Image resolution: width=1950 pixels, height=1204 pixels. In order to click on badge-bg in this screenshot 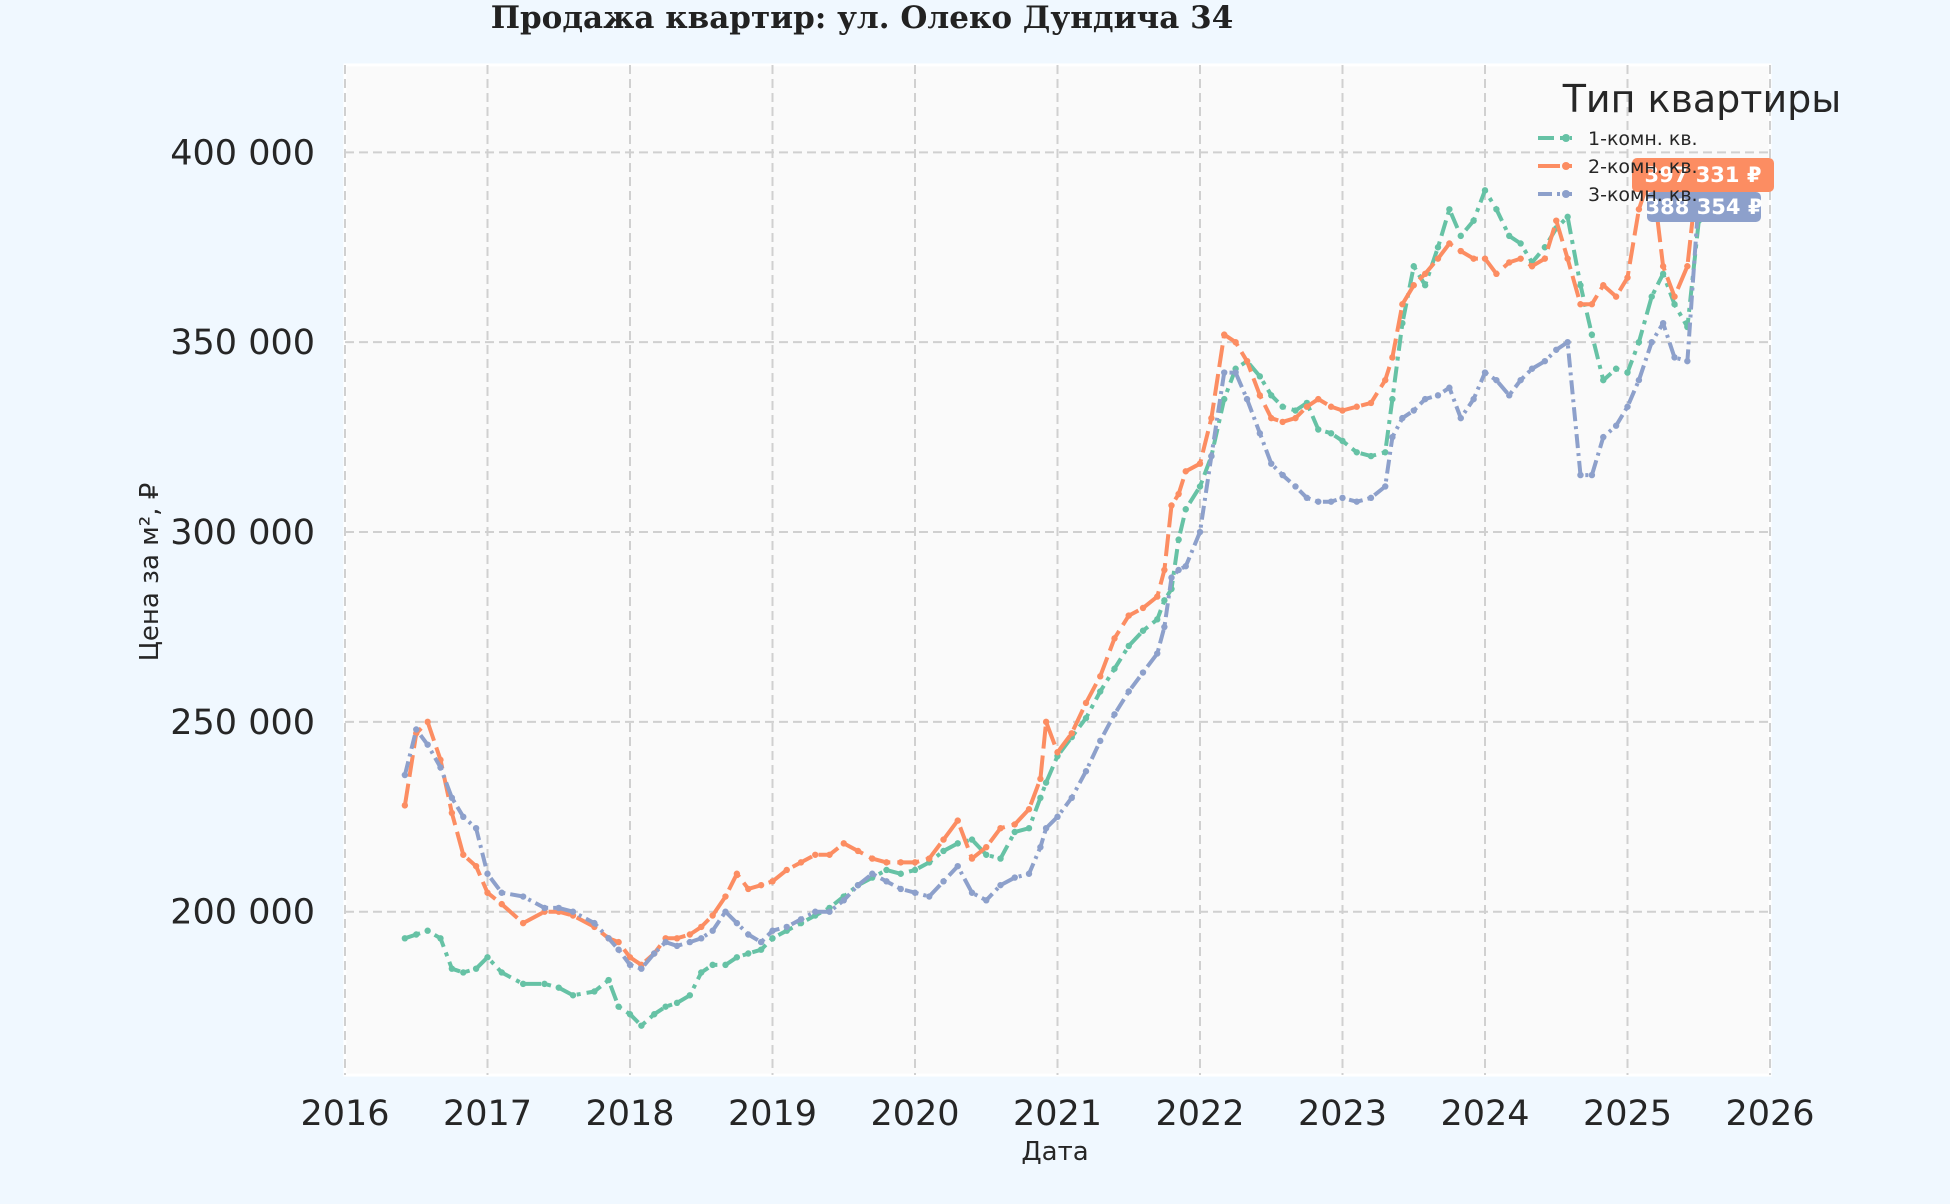, I will do `click(1703, 175)`.